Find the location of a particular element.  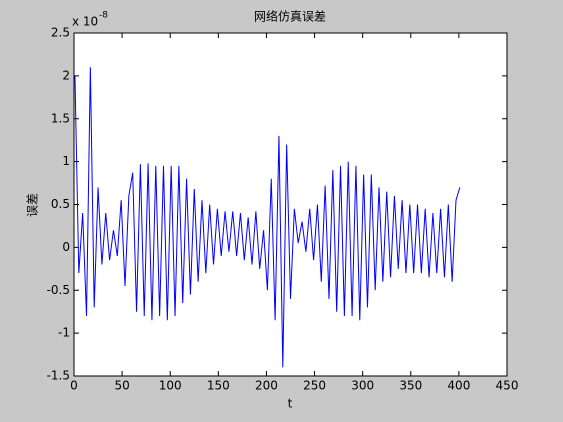

x-tick-label: 50 is located at coordinates (121, 386).